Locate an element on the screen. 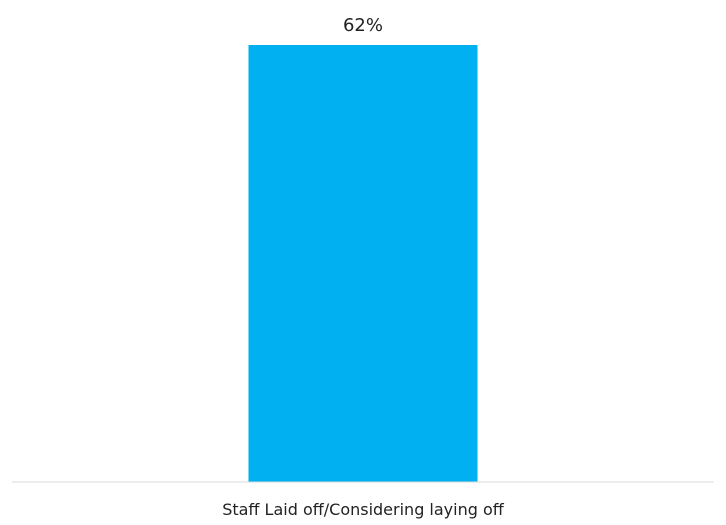 Image resolution: width=726 pixels, height=525 pixels. data-labels-group: 62% is located at coordinates (363, 25).